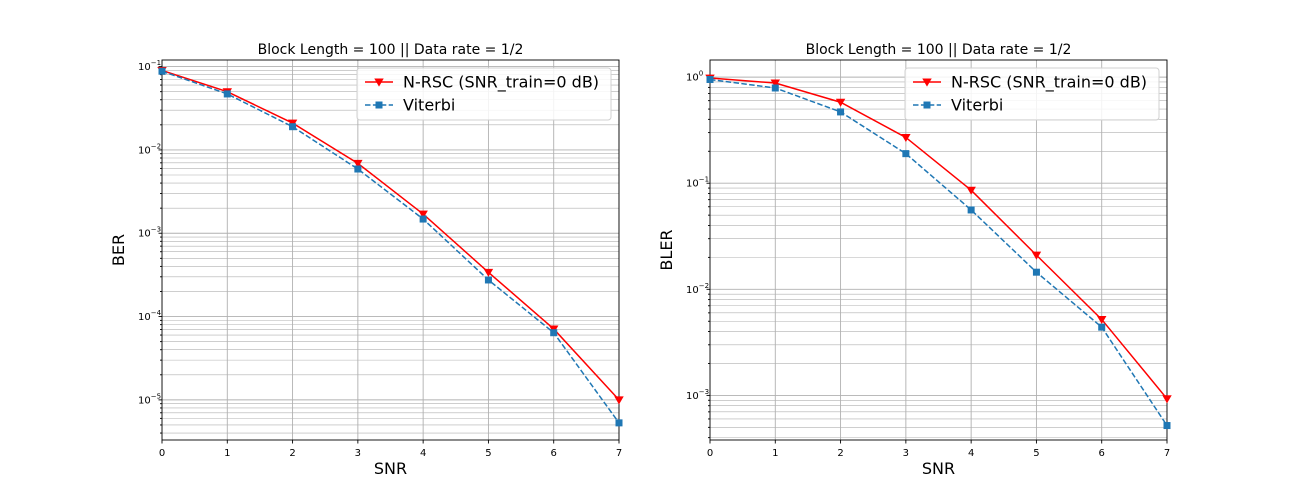 Image resolution: width=1296 pixels, height=504 pixels. I want to click on x-tick-label: 2, so click(840, 453).